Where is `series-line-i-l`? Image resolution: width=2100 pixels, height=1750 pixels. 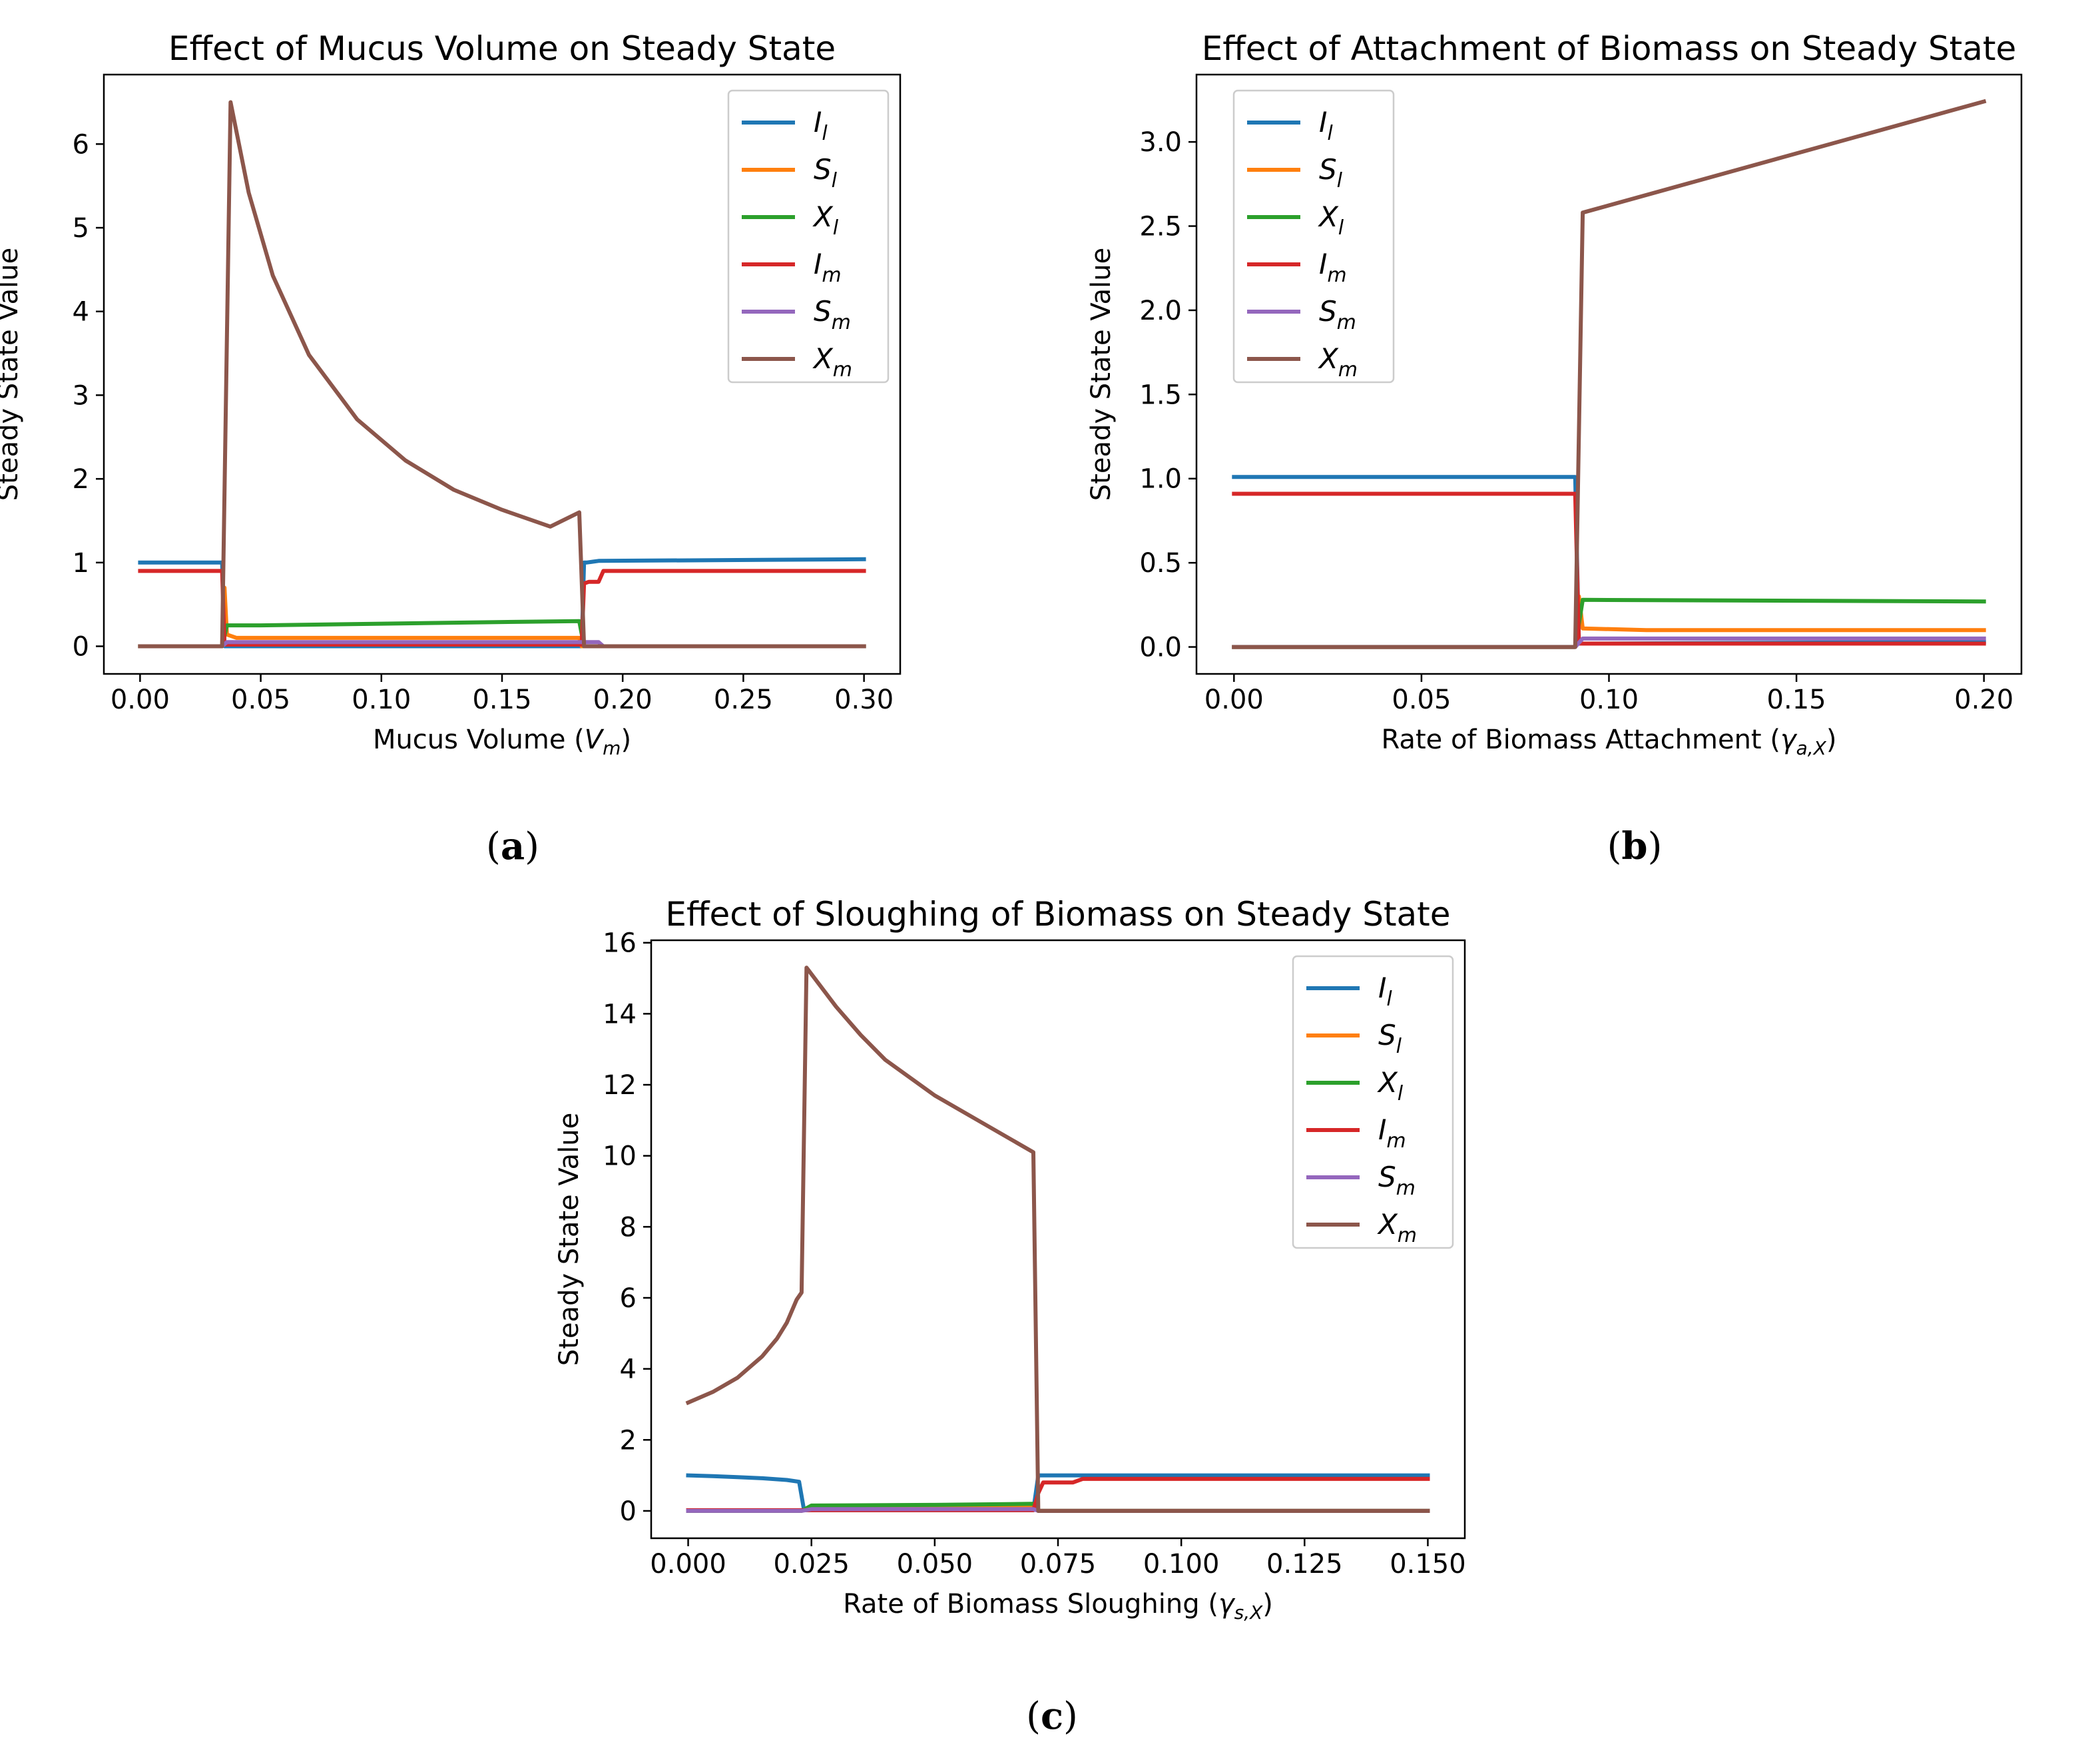 series-line-i-l is located at coordinates (1058, 1493).